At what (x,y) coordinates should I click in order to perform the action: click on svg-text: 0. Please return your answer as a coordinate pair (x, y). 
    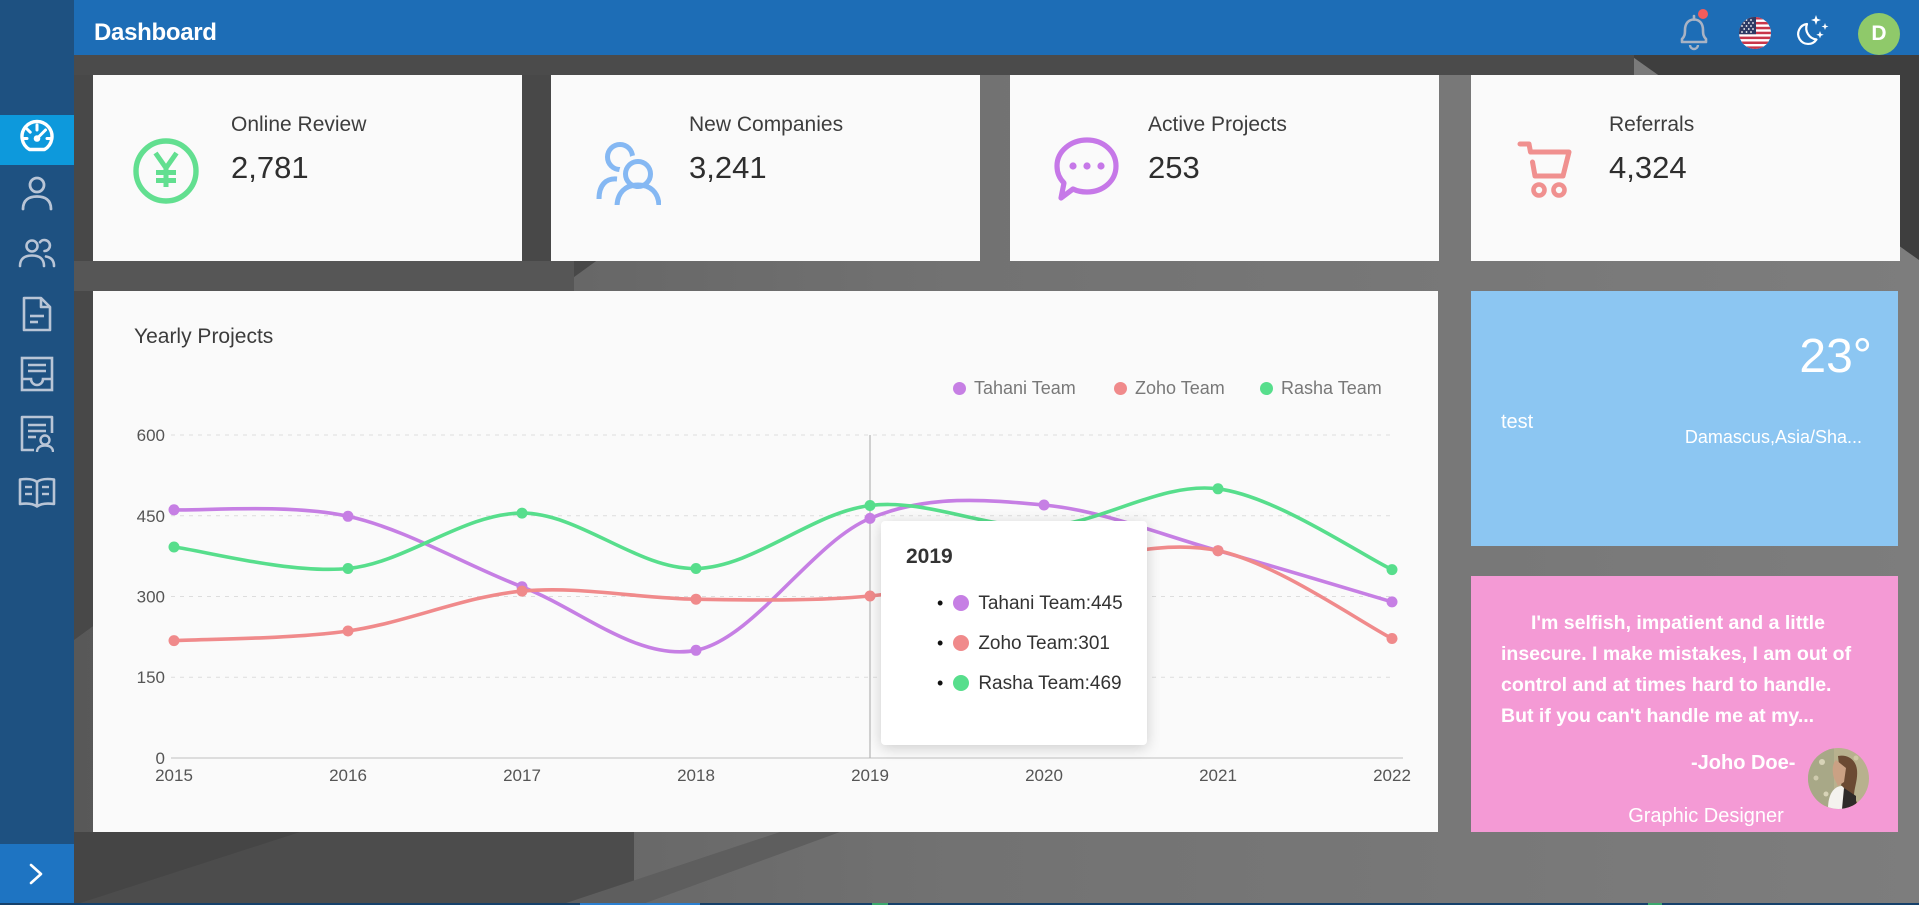
    Looking at the image, I should click on (160, 758).